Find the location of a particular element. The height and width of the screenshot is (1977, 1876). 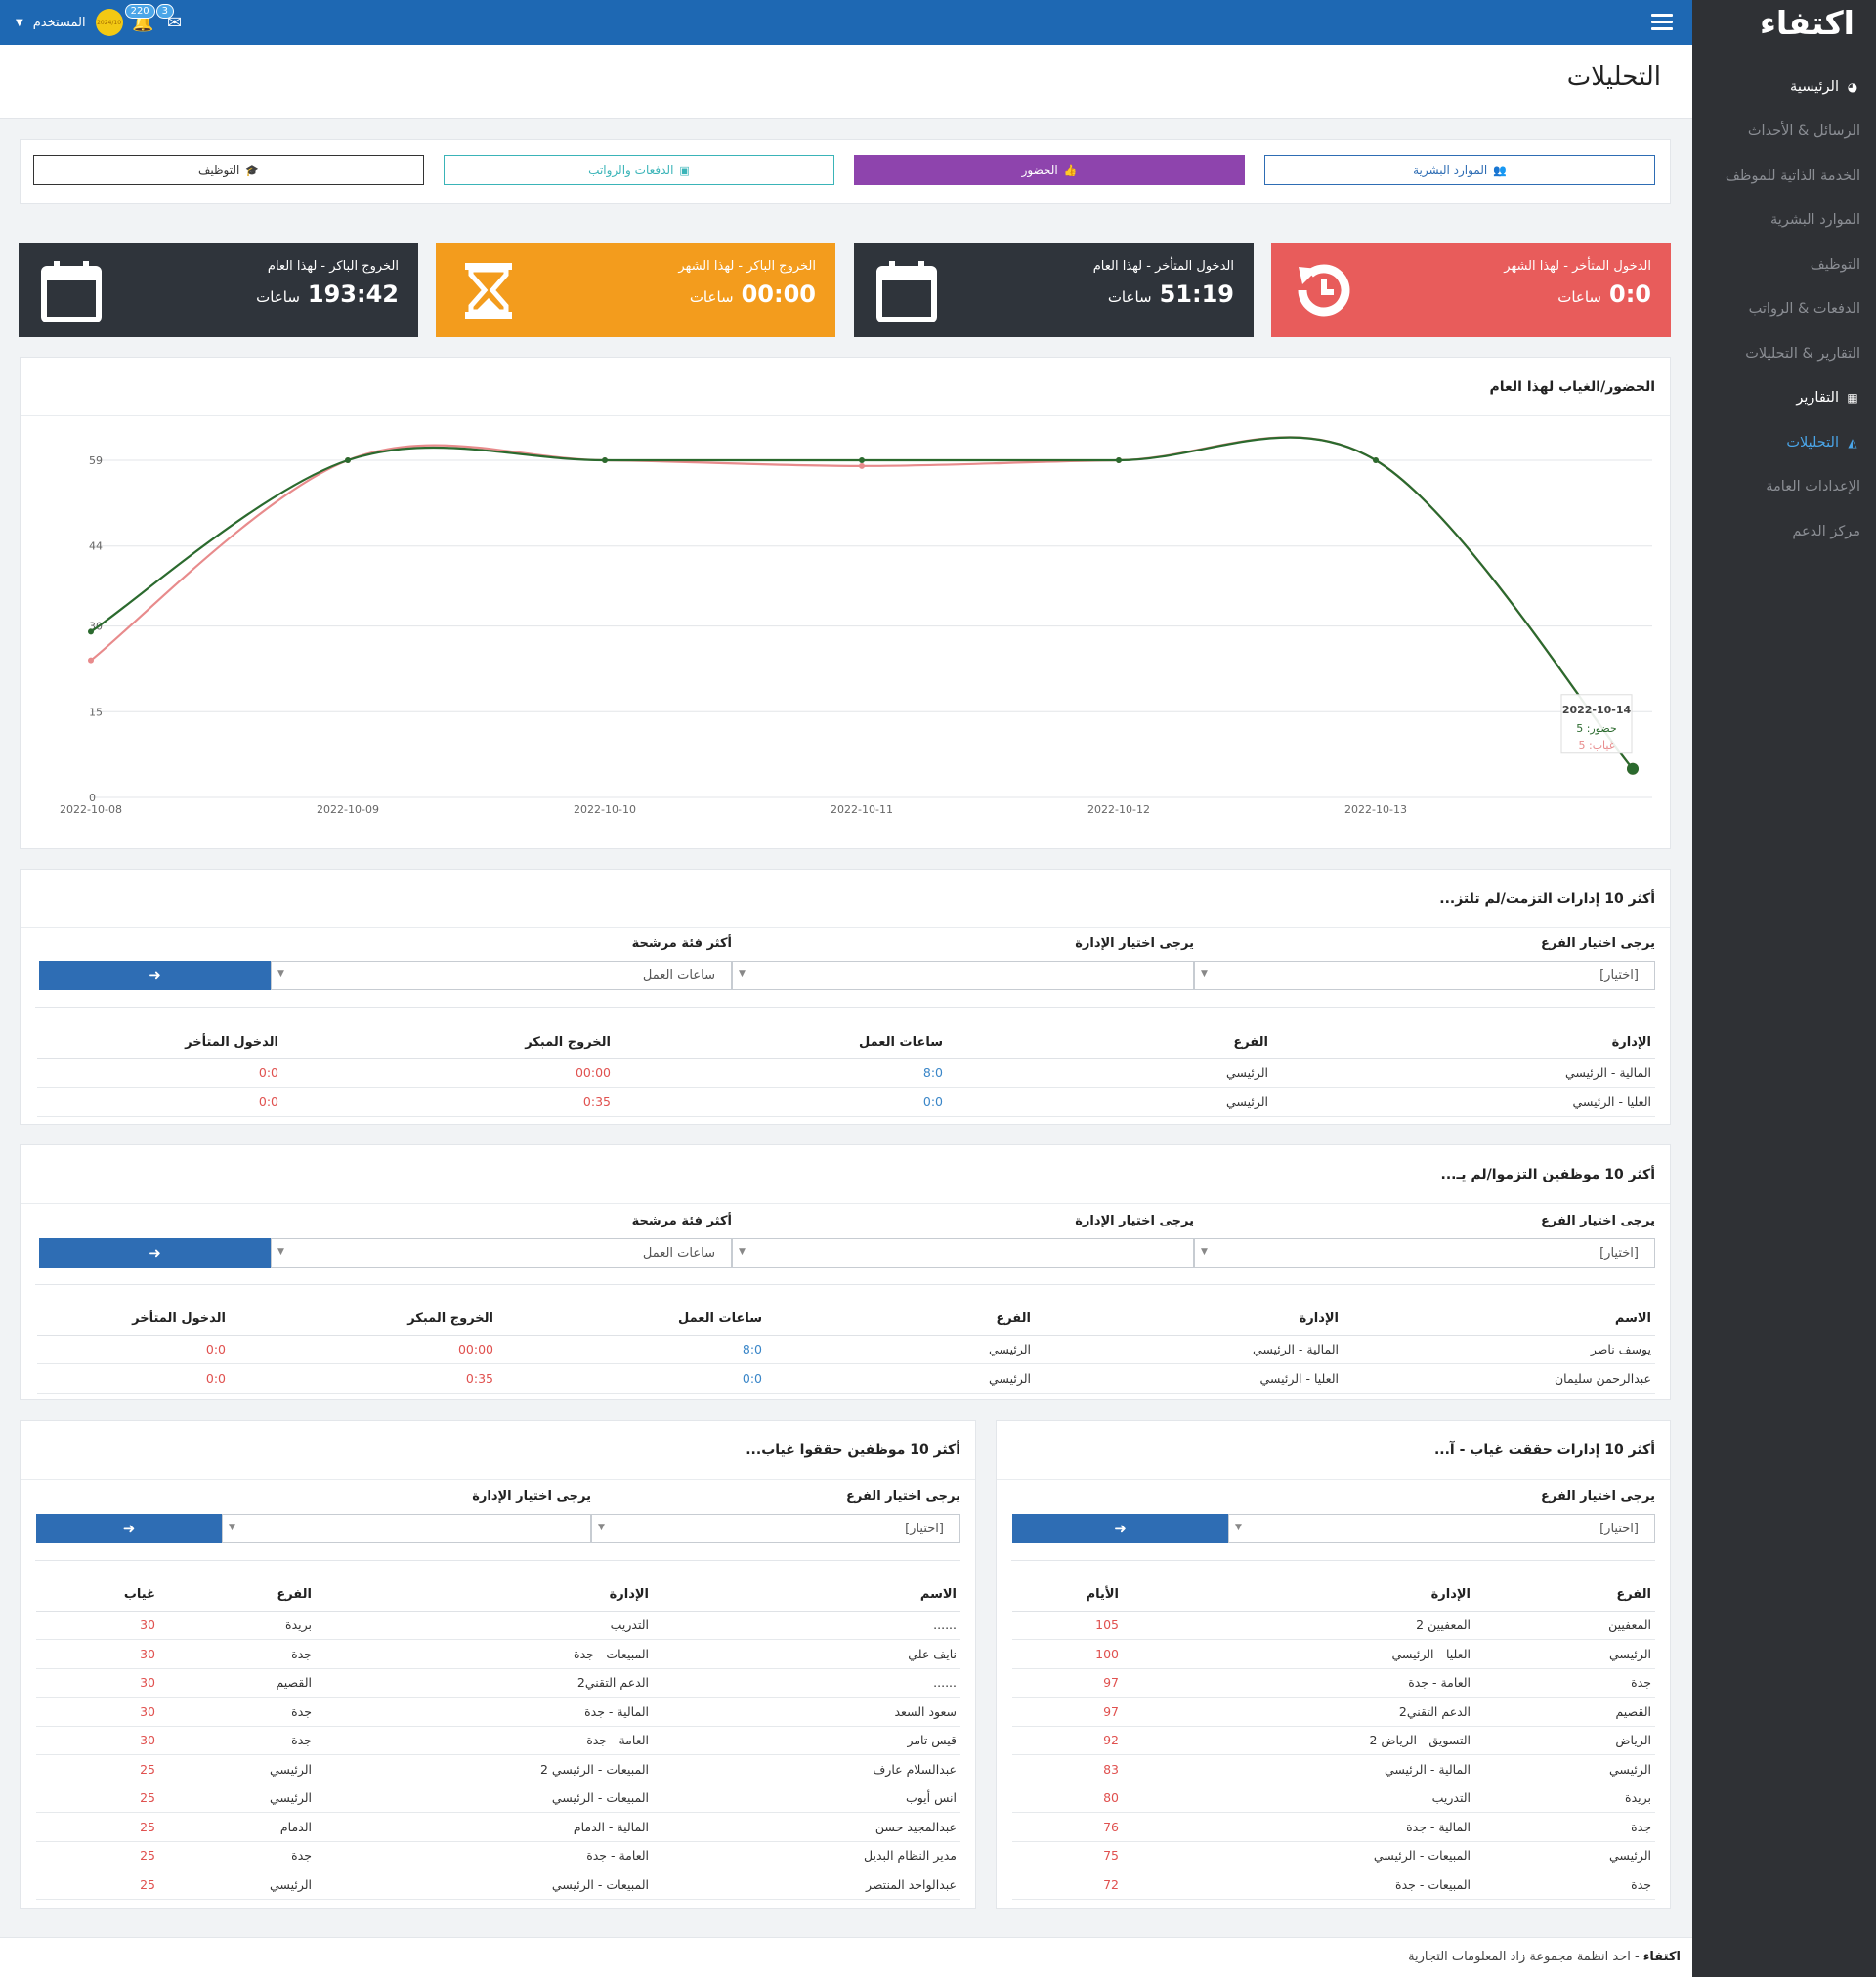

x-tick-label: 2022-10-10 is located at coordinates (605, 809).